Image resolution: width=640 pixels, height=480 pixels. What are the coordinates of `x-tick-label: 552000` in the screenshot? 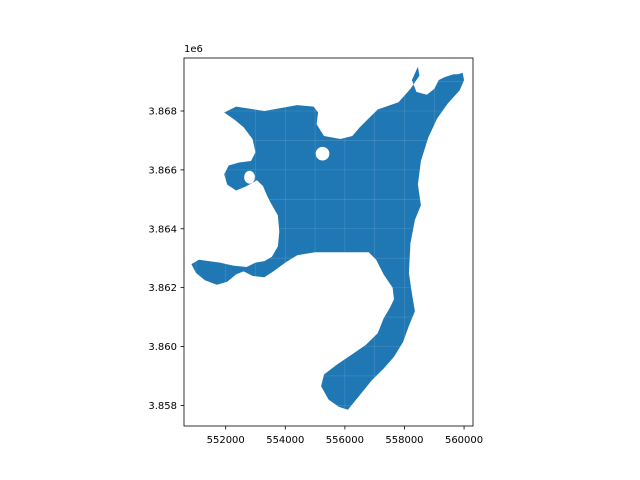 It's located at (226, 440).